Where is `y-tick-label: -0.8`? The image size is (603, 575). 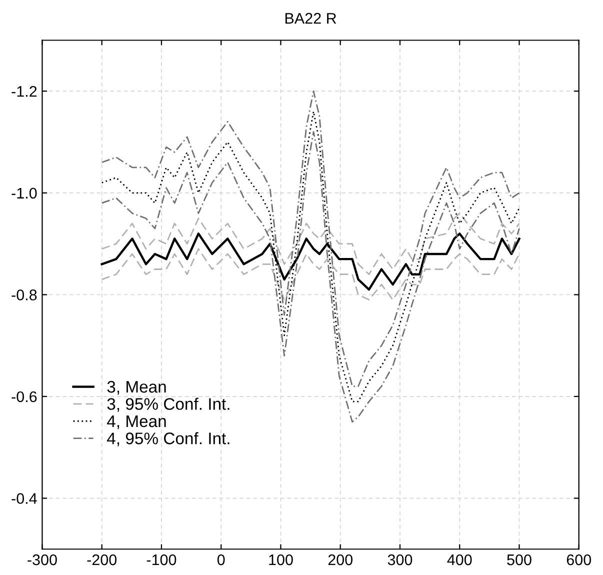
y-tick-label: -0.8 is located at coordinates (24, 295).